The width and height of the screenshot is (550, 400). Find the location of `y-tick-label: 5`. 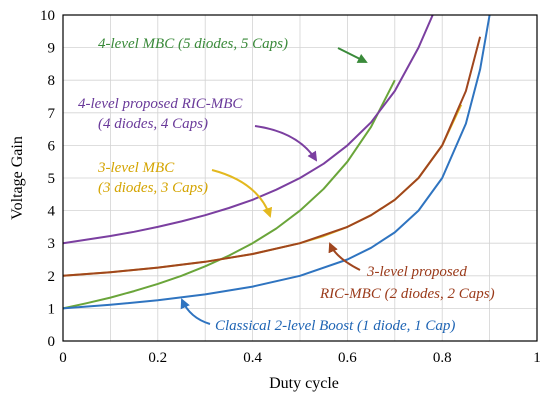

y-tick-label: 5 is located at coordinates (52, 179).